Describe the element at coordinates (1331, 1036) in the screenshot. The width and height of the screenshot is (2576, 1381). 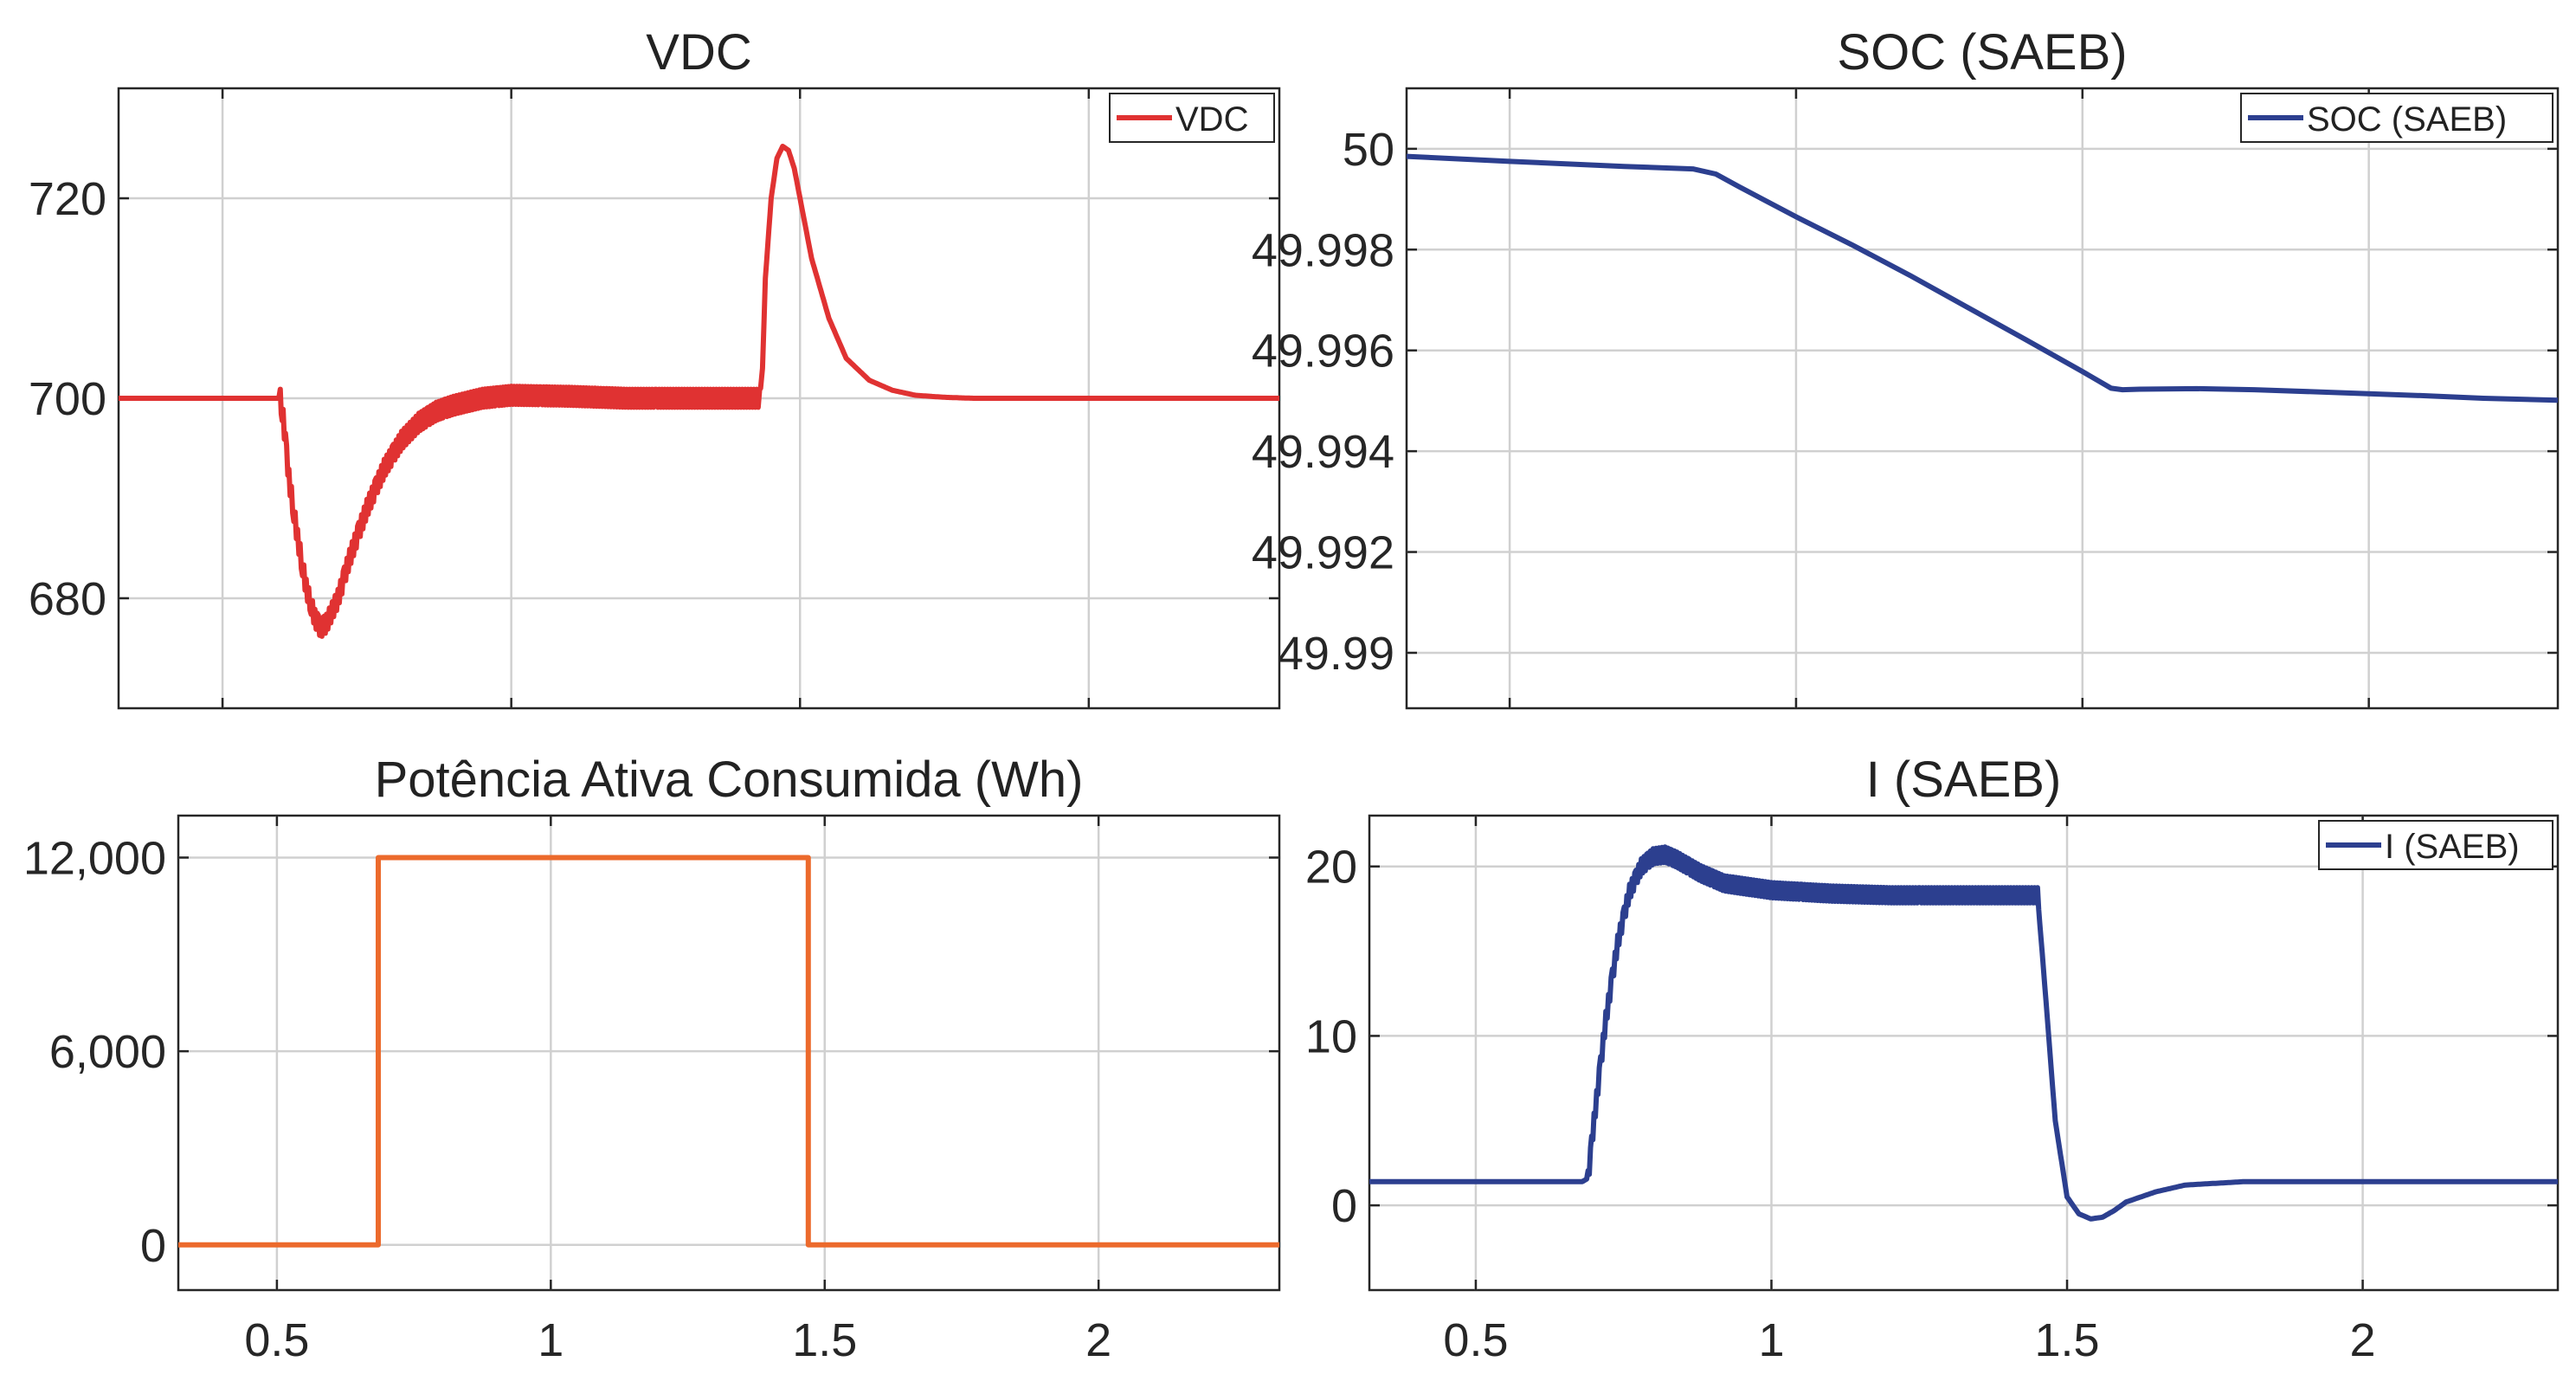
I see `y-tick-label: 10` at that location.